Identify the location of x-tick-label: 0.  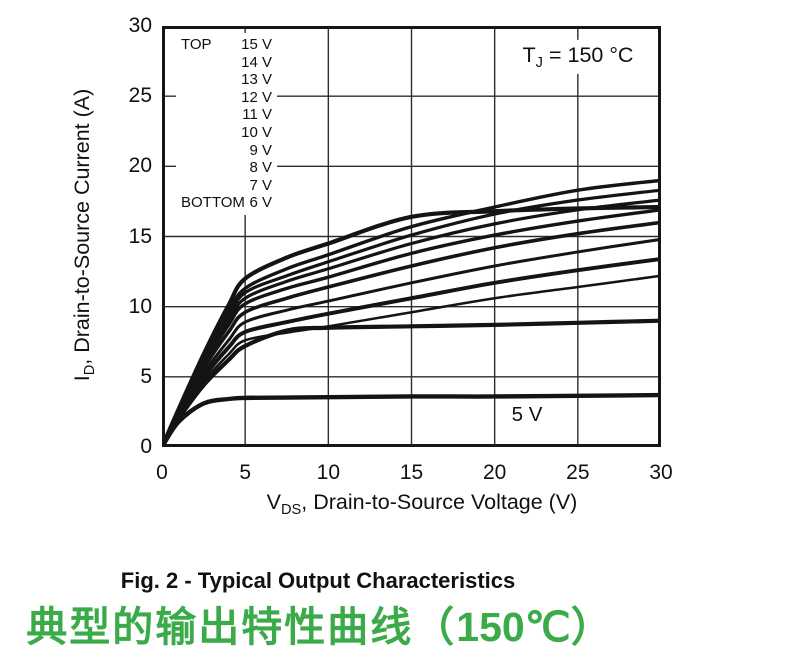
(162, 472).